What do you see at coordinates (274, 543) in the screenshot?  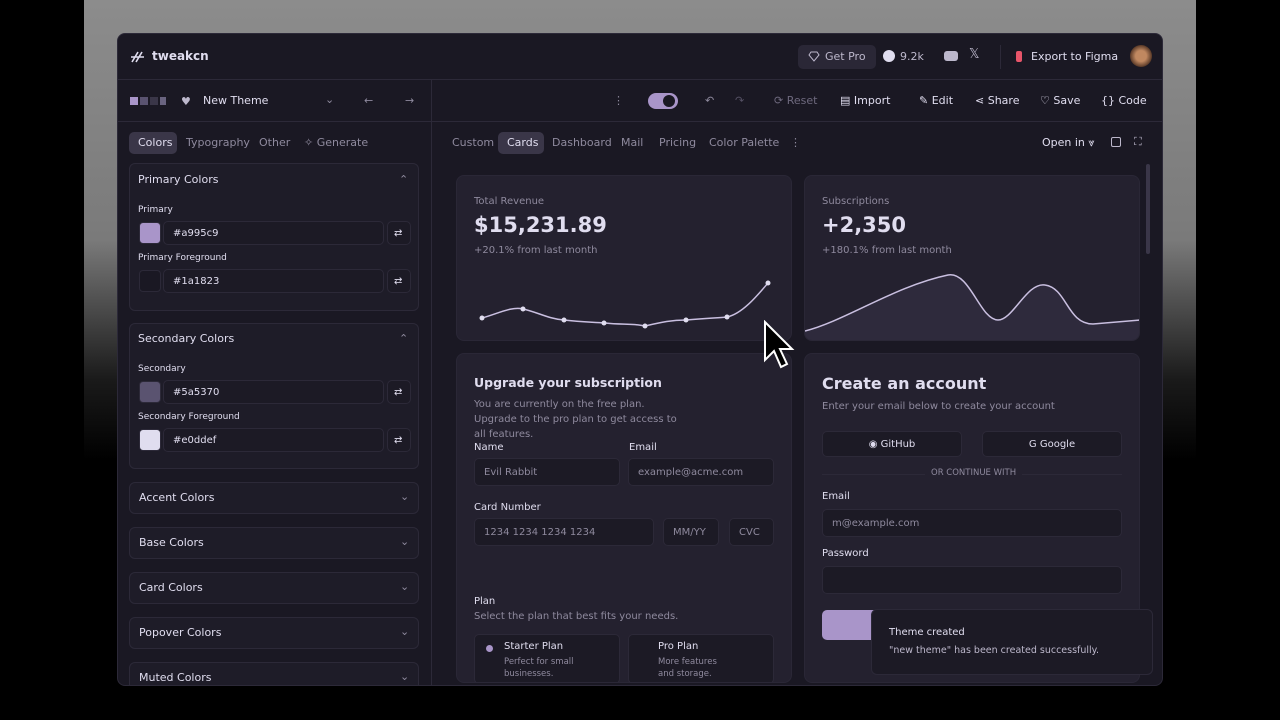 I see `section-collapsed: Base Colors ⌄` at bounding box center [274, 543].